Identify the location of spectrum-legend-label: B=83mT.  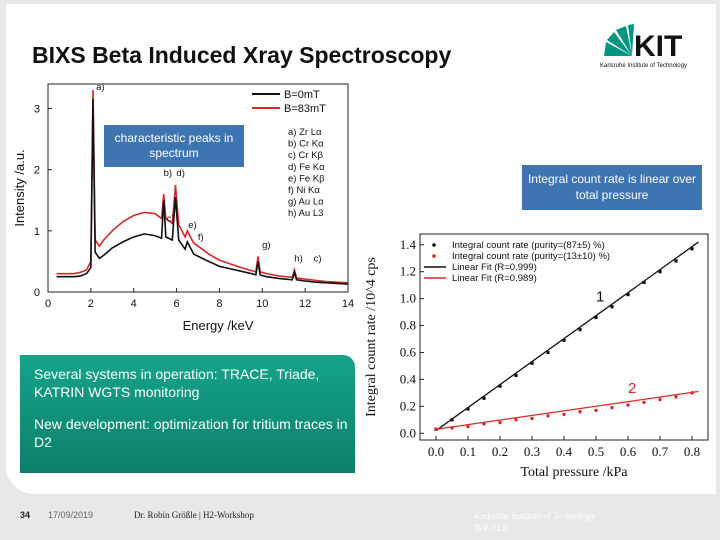
(305, 109).